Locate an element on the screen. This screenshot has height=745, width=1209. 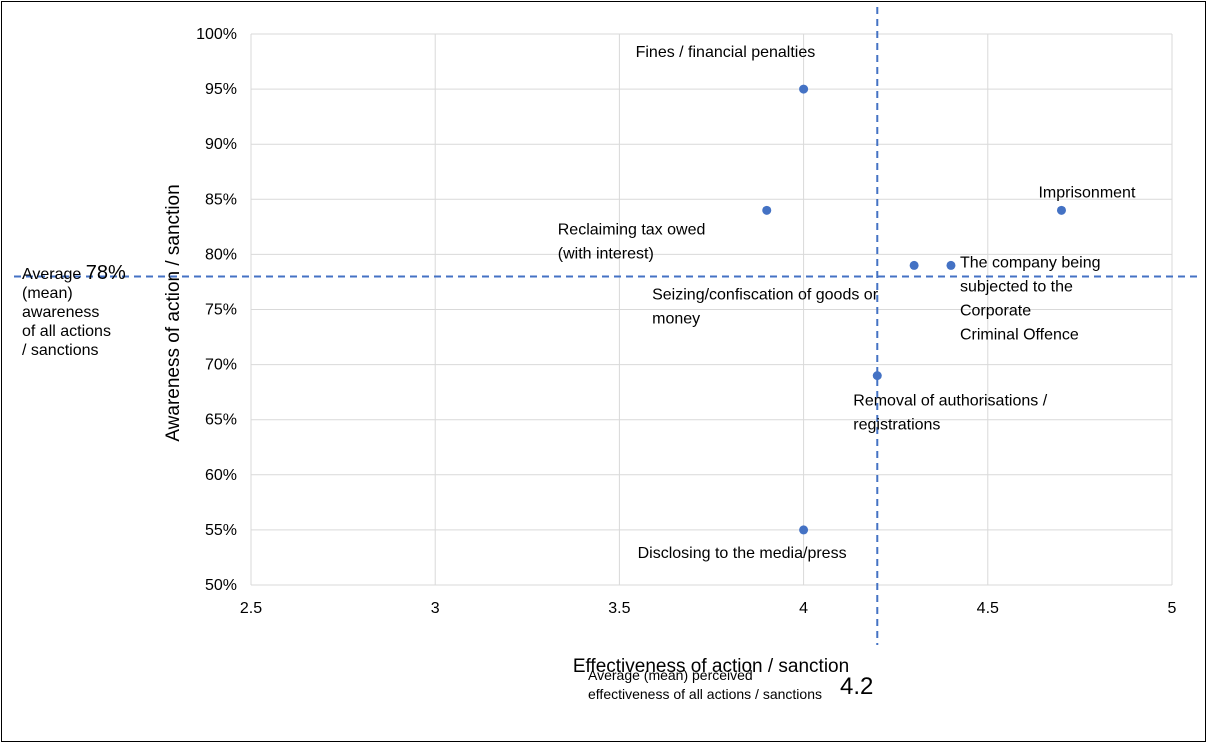
x-tick-label: 4 is located at coordinates (803, 608).